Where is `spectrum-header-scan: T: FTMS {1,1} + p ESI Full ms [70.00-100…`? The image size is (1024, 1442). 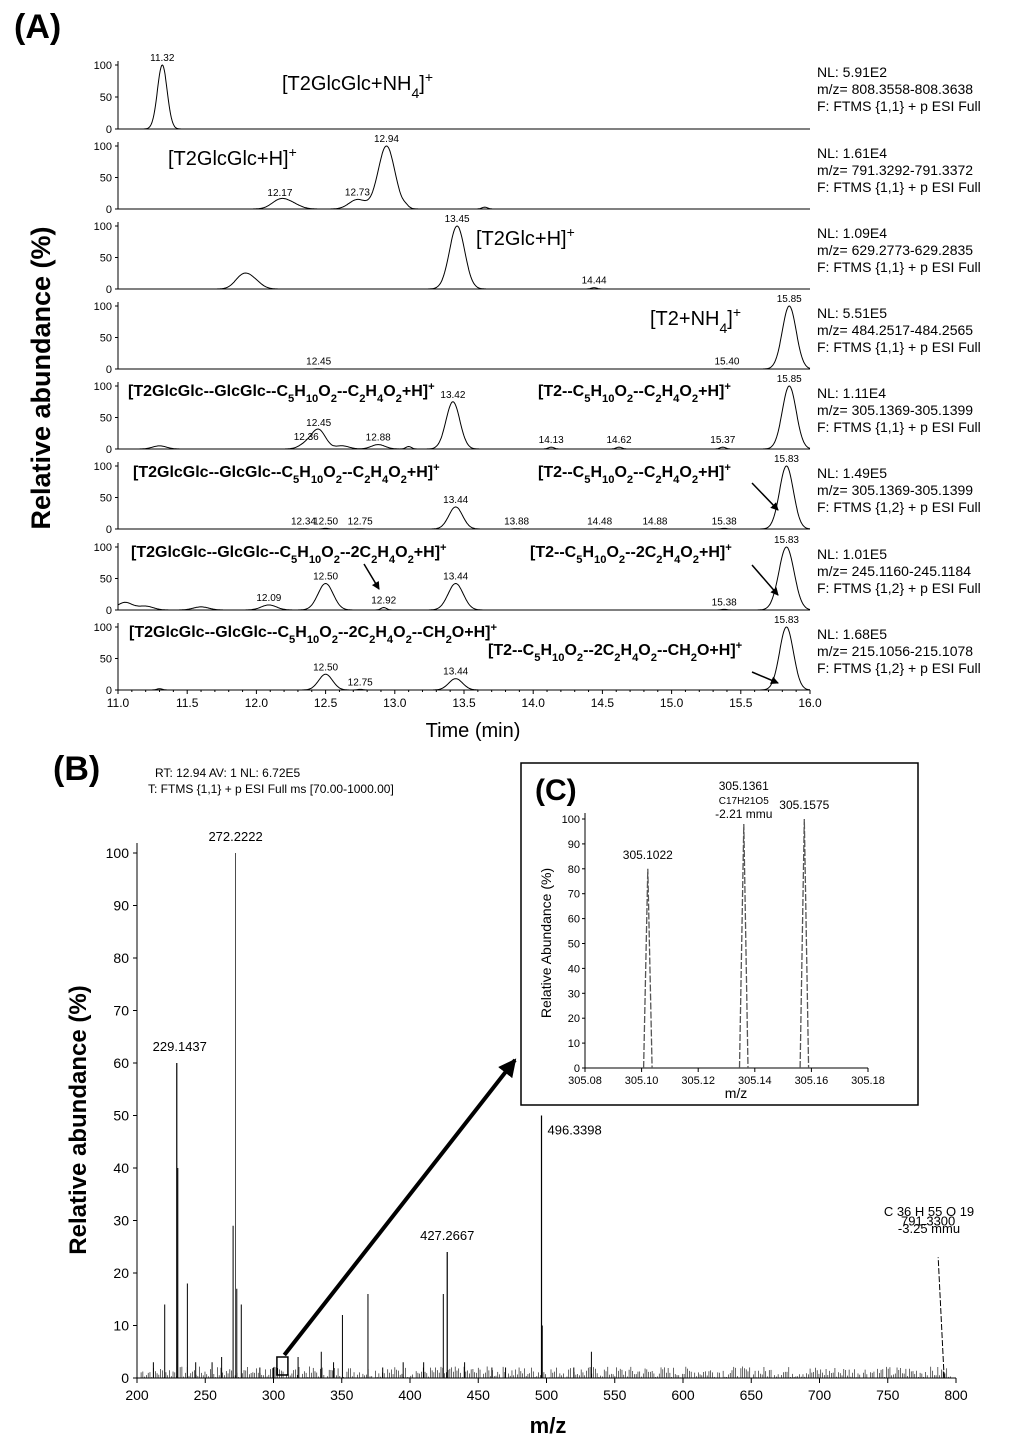
spectrum-header-scan: T: FTMS {1,1} + p ESI Full ms [70.00-100… is located at coordinates (271, 789).